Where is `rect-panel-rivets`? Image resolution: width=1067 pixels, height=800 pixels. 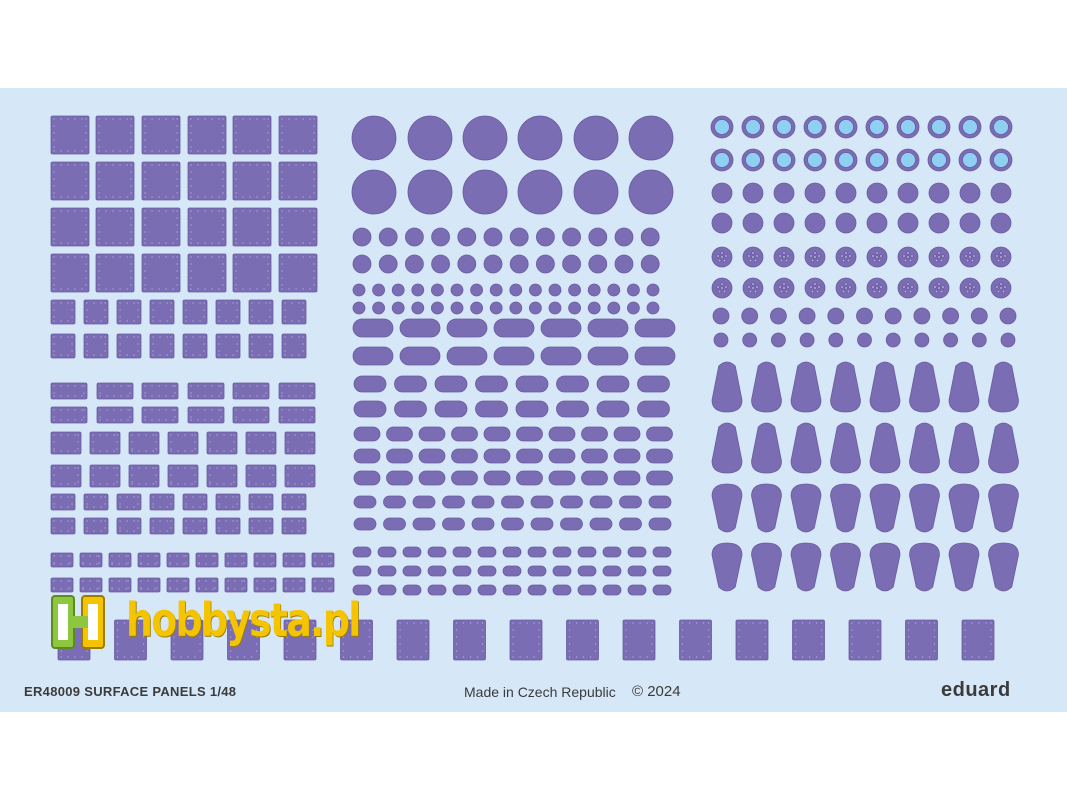 rect-panel-rivets is located at coordinates (69, 415).